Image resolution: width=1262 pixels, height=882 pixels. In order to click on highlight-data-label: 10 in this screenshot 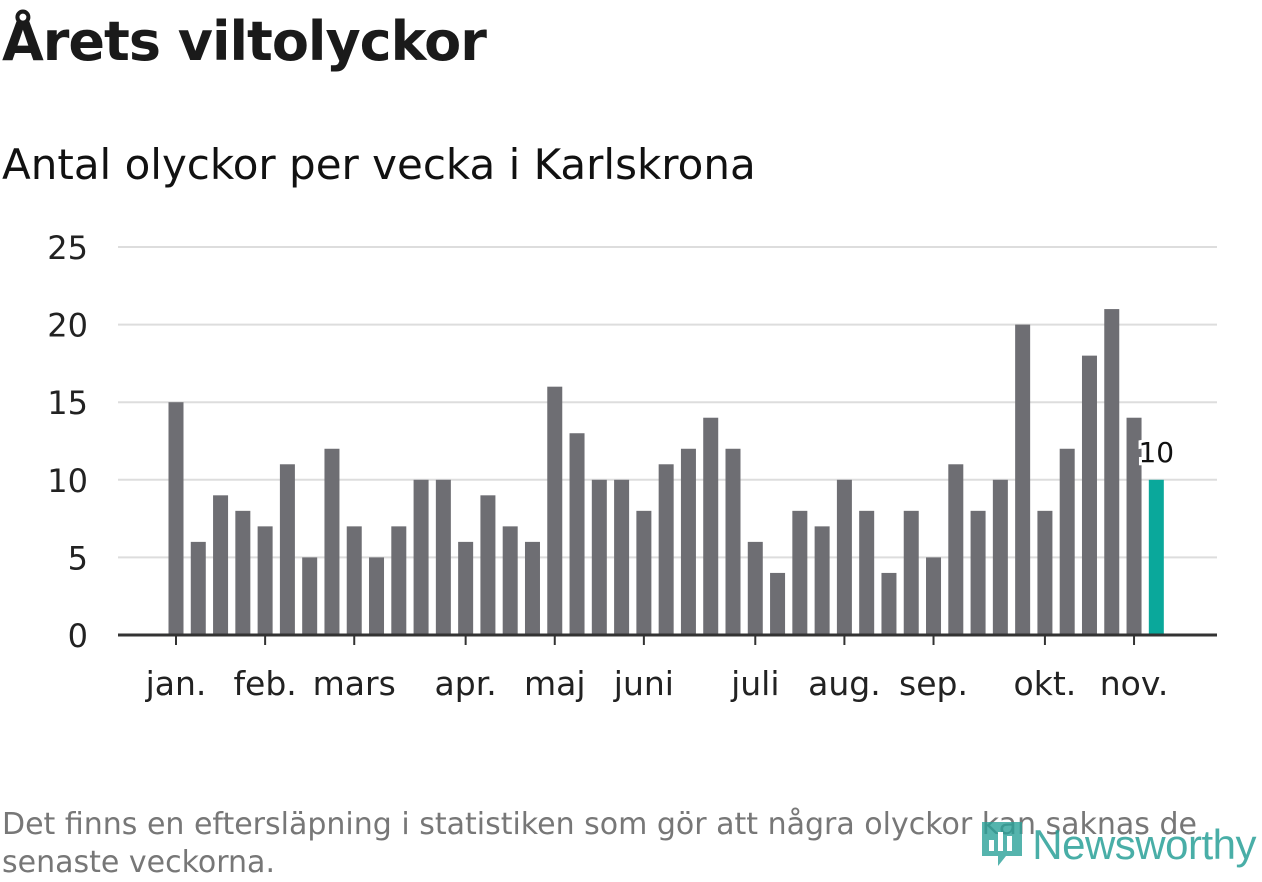, I will do `click(1156, 452)`.